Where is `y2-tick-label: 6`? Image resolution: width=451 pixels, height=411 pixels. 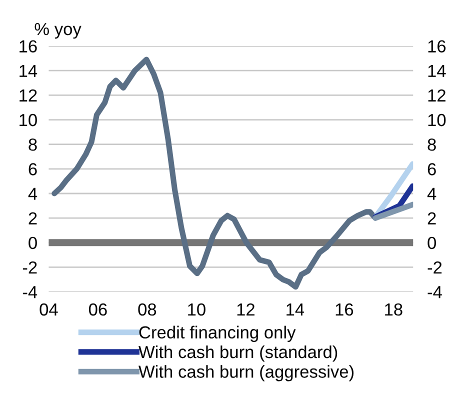 y2-tick-label: 6 is located at coordinates (432, 169).